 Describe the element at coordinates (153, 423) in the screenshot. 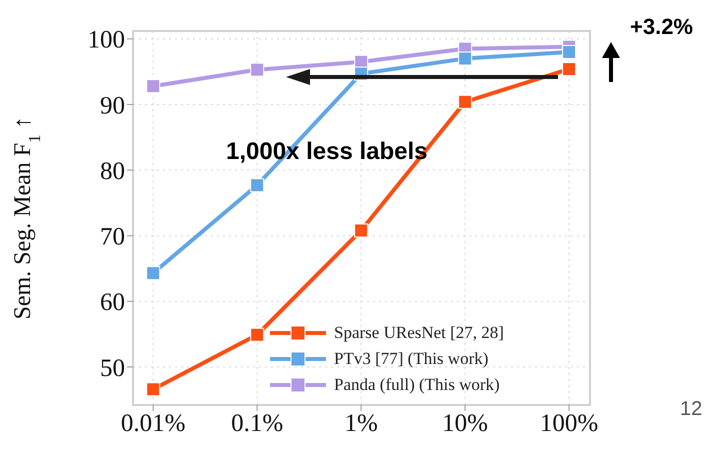

I see `x-tick-label: 0.01%` at that location.